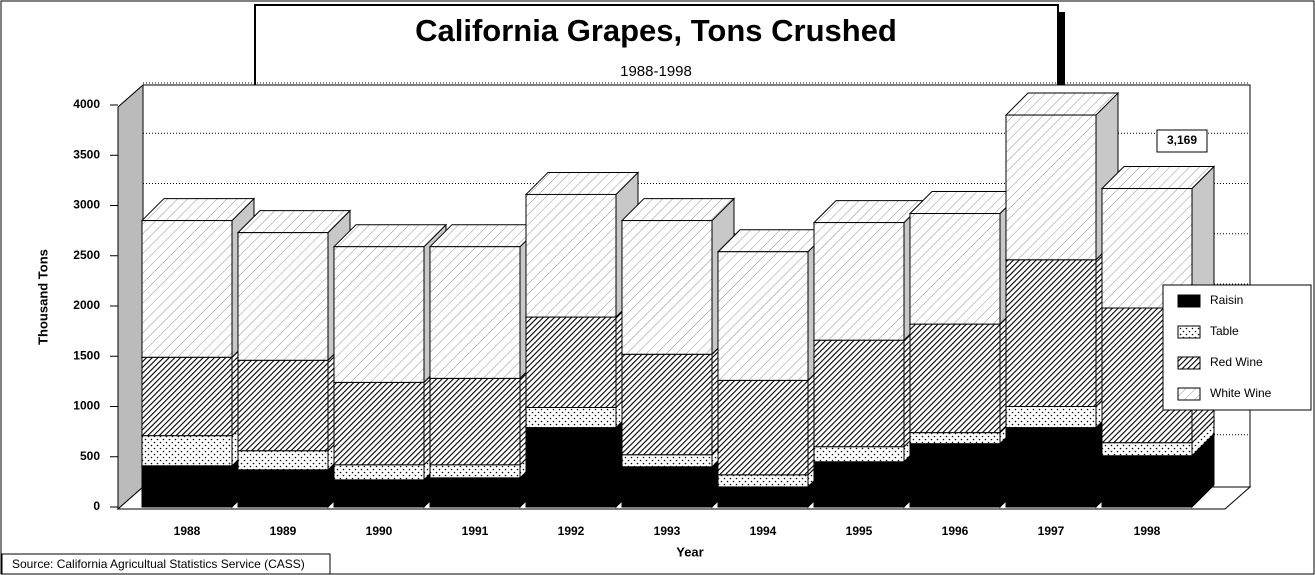 This screenshot has width=1315, height=575. I want to click on x-tick-label: 1990, so click(379, 531).